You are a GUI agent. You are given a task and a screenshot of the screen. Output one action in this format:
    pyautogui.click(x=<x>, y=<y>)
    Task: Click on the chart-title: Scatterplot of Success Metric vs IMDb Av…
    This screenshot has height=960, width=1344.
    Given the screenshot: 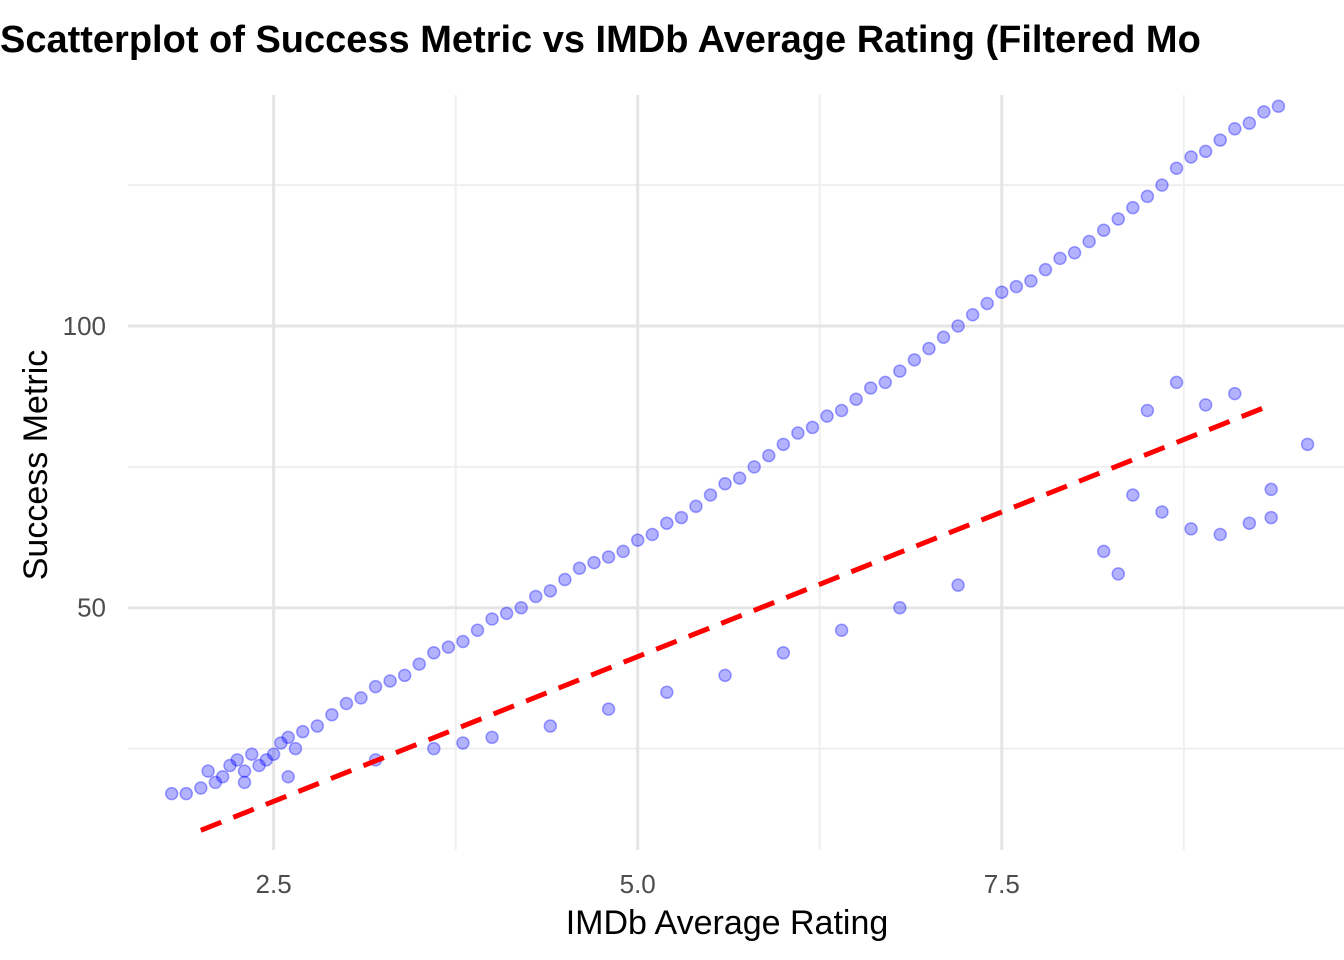 What is the action you would take?
    pyautogui.click(x=600, y=40)
    